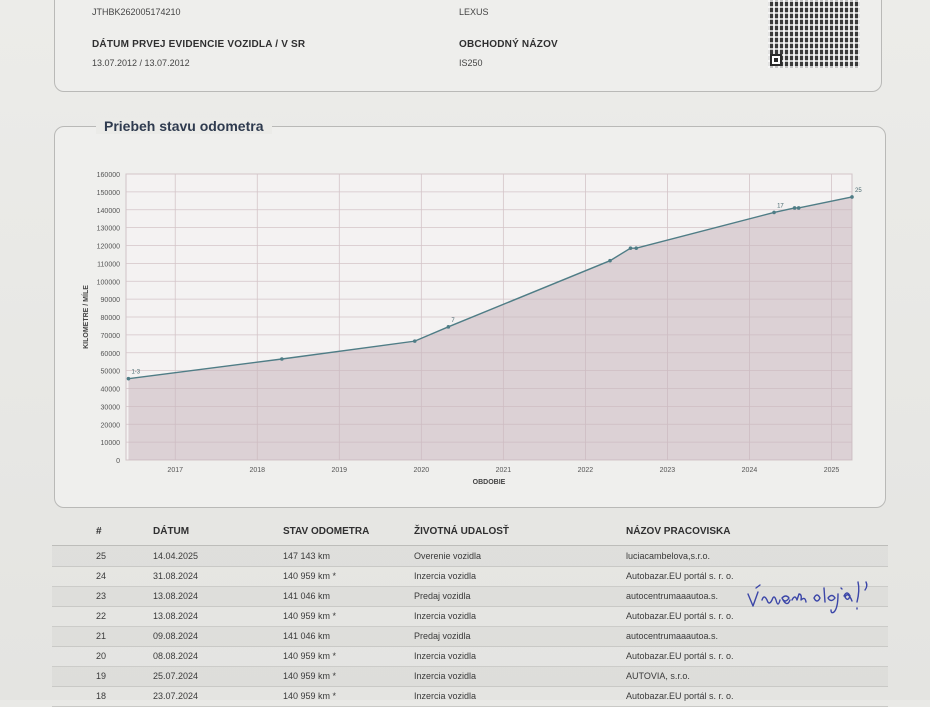  I want to click on cell-date: 14.04.2025, so click(176, 556).